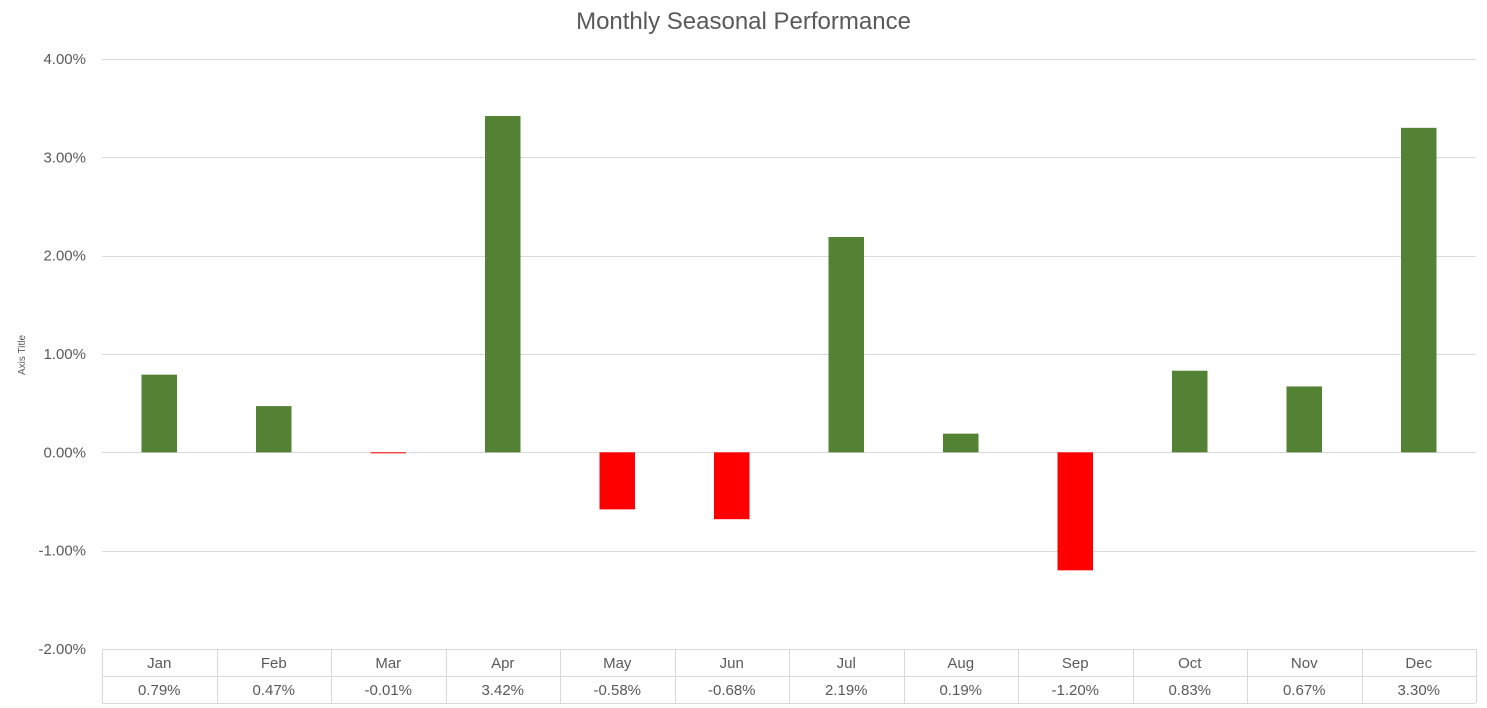  Describe the element at coordinates (62, 649) in the screenshot. I see `y-tick-label: -2.00%` at that location.